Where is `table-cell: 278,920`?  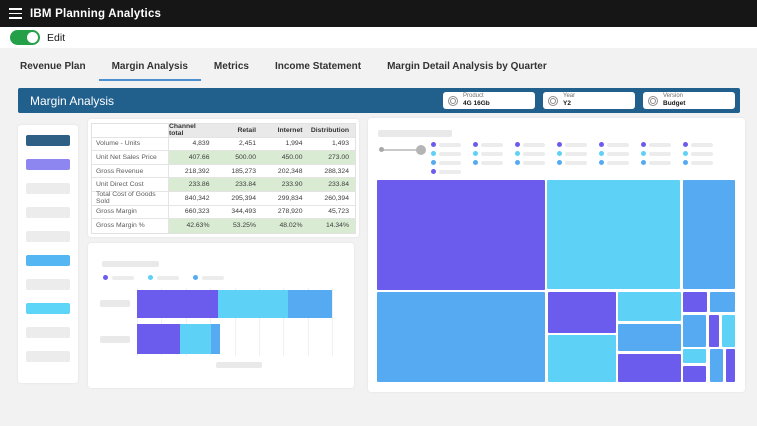 table-cell: 278,920 is located at coordinates (290, 212).